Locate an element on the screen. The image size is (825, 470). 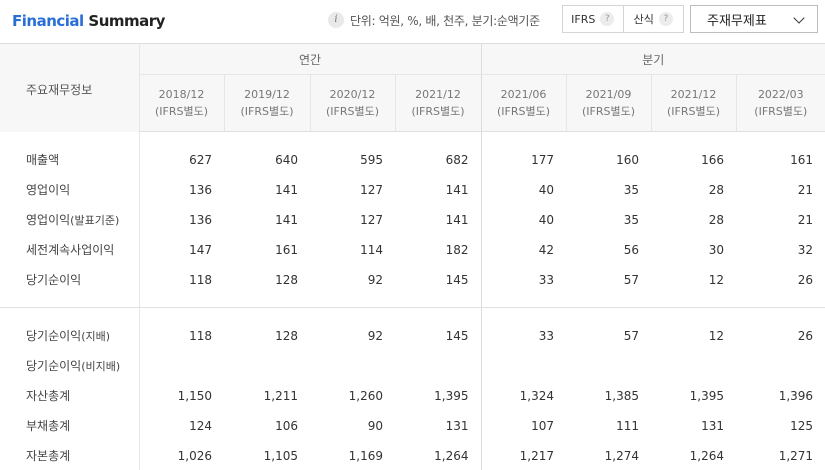
value-cell: 640 is located at coordinates (286, 159).